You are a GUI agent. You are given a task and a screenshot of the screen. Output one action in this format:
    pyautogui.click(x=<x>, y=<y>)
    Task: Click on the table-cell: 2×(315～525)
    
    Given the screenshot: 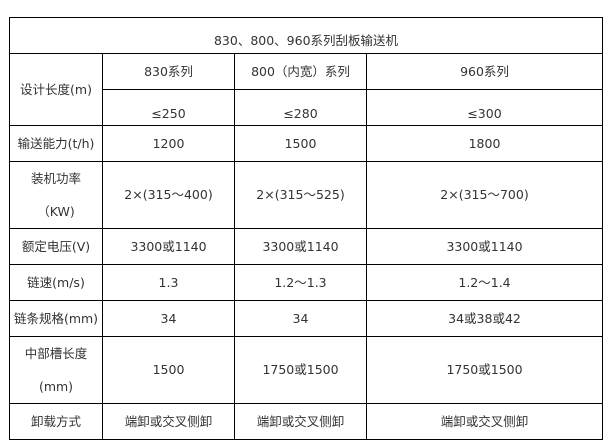 What is the action you would take?
    pyautogui.click(x=300, y=195)
    